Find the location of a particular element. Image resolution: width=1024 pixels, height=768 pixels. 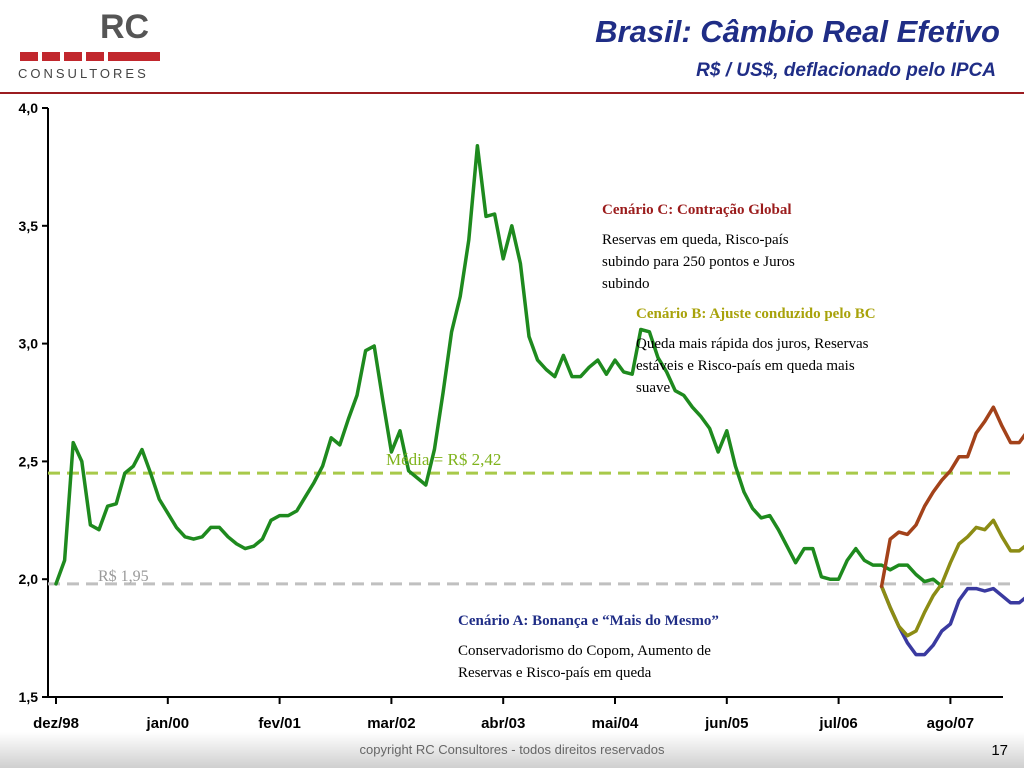

series-line-scenario-a is located at coordinates (951, 620).